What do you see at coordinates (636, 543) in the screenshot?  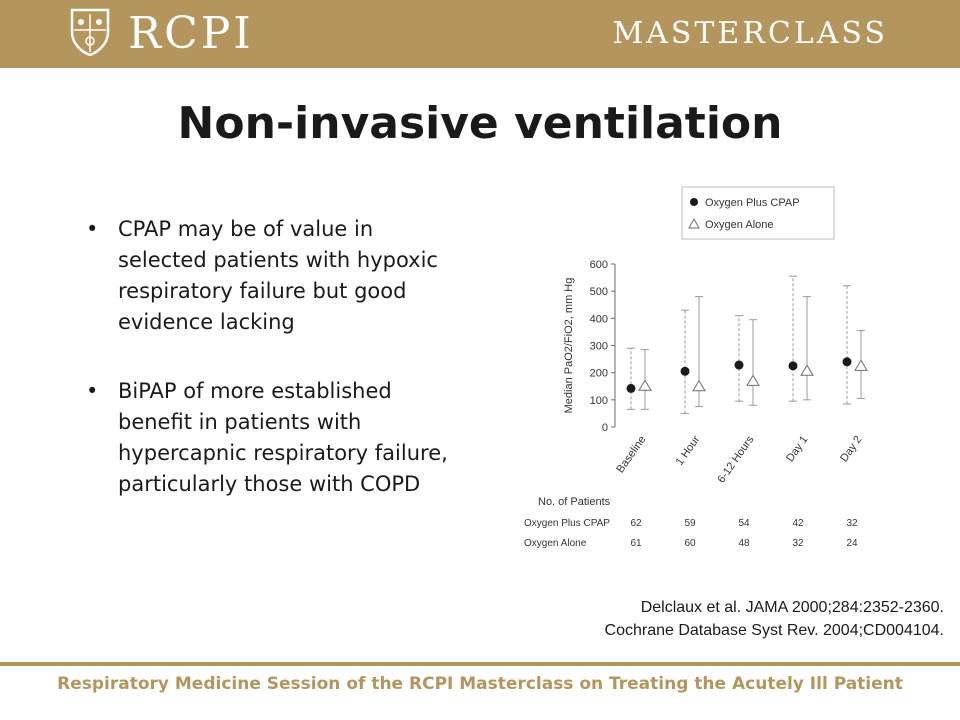 I see `patients-count: 61` at bounding box center [636, 543].